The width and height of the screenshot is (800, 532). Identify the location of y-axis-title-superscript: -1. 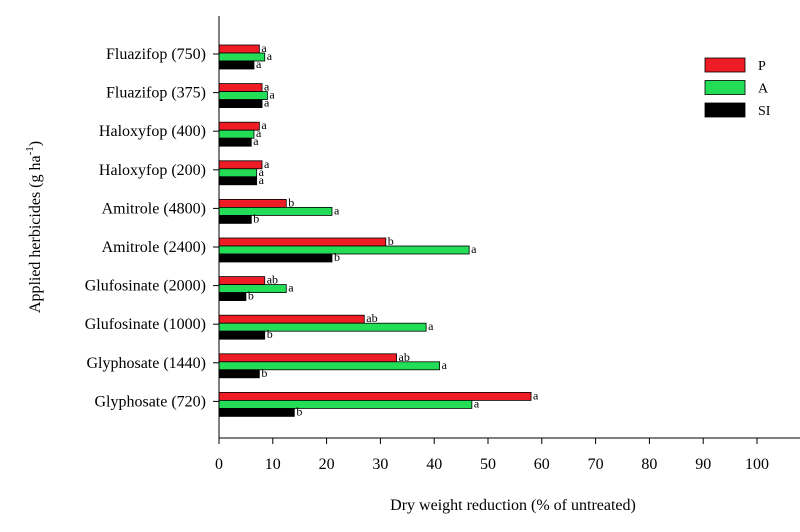
(30, 150).